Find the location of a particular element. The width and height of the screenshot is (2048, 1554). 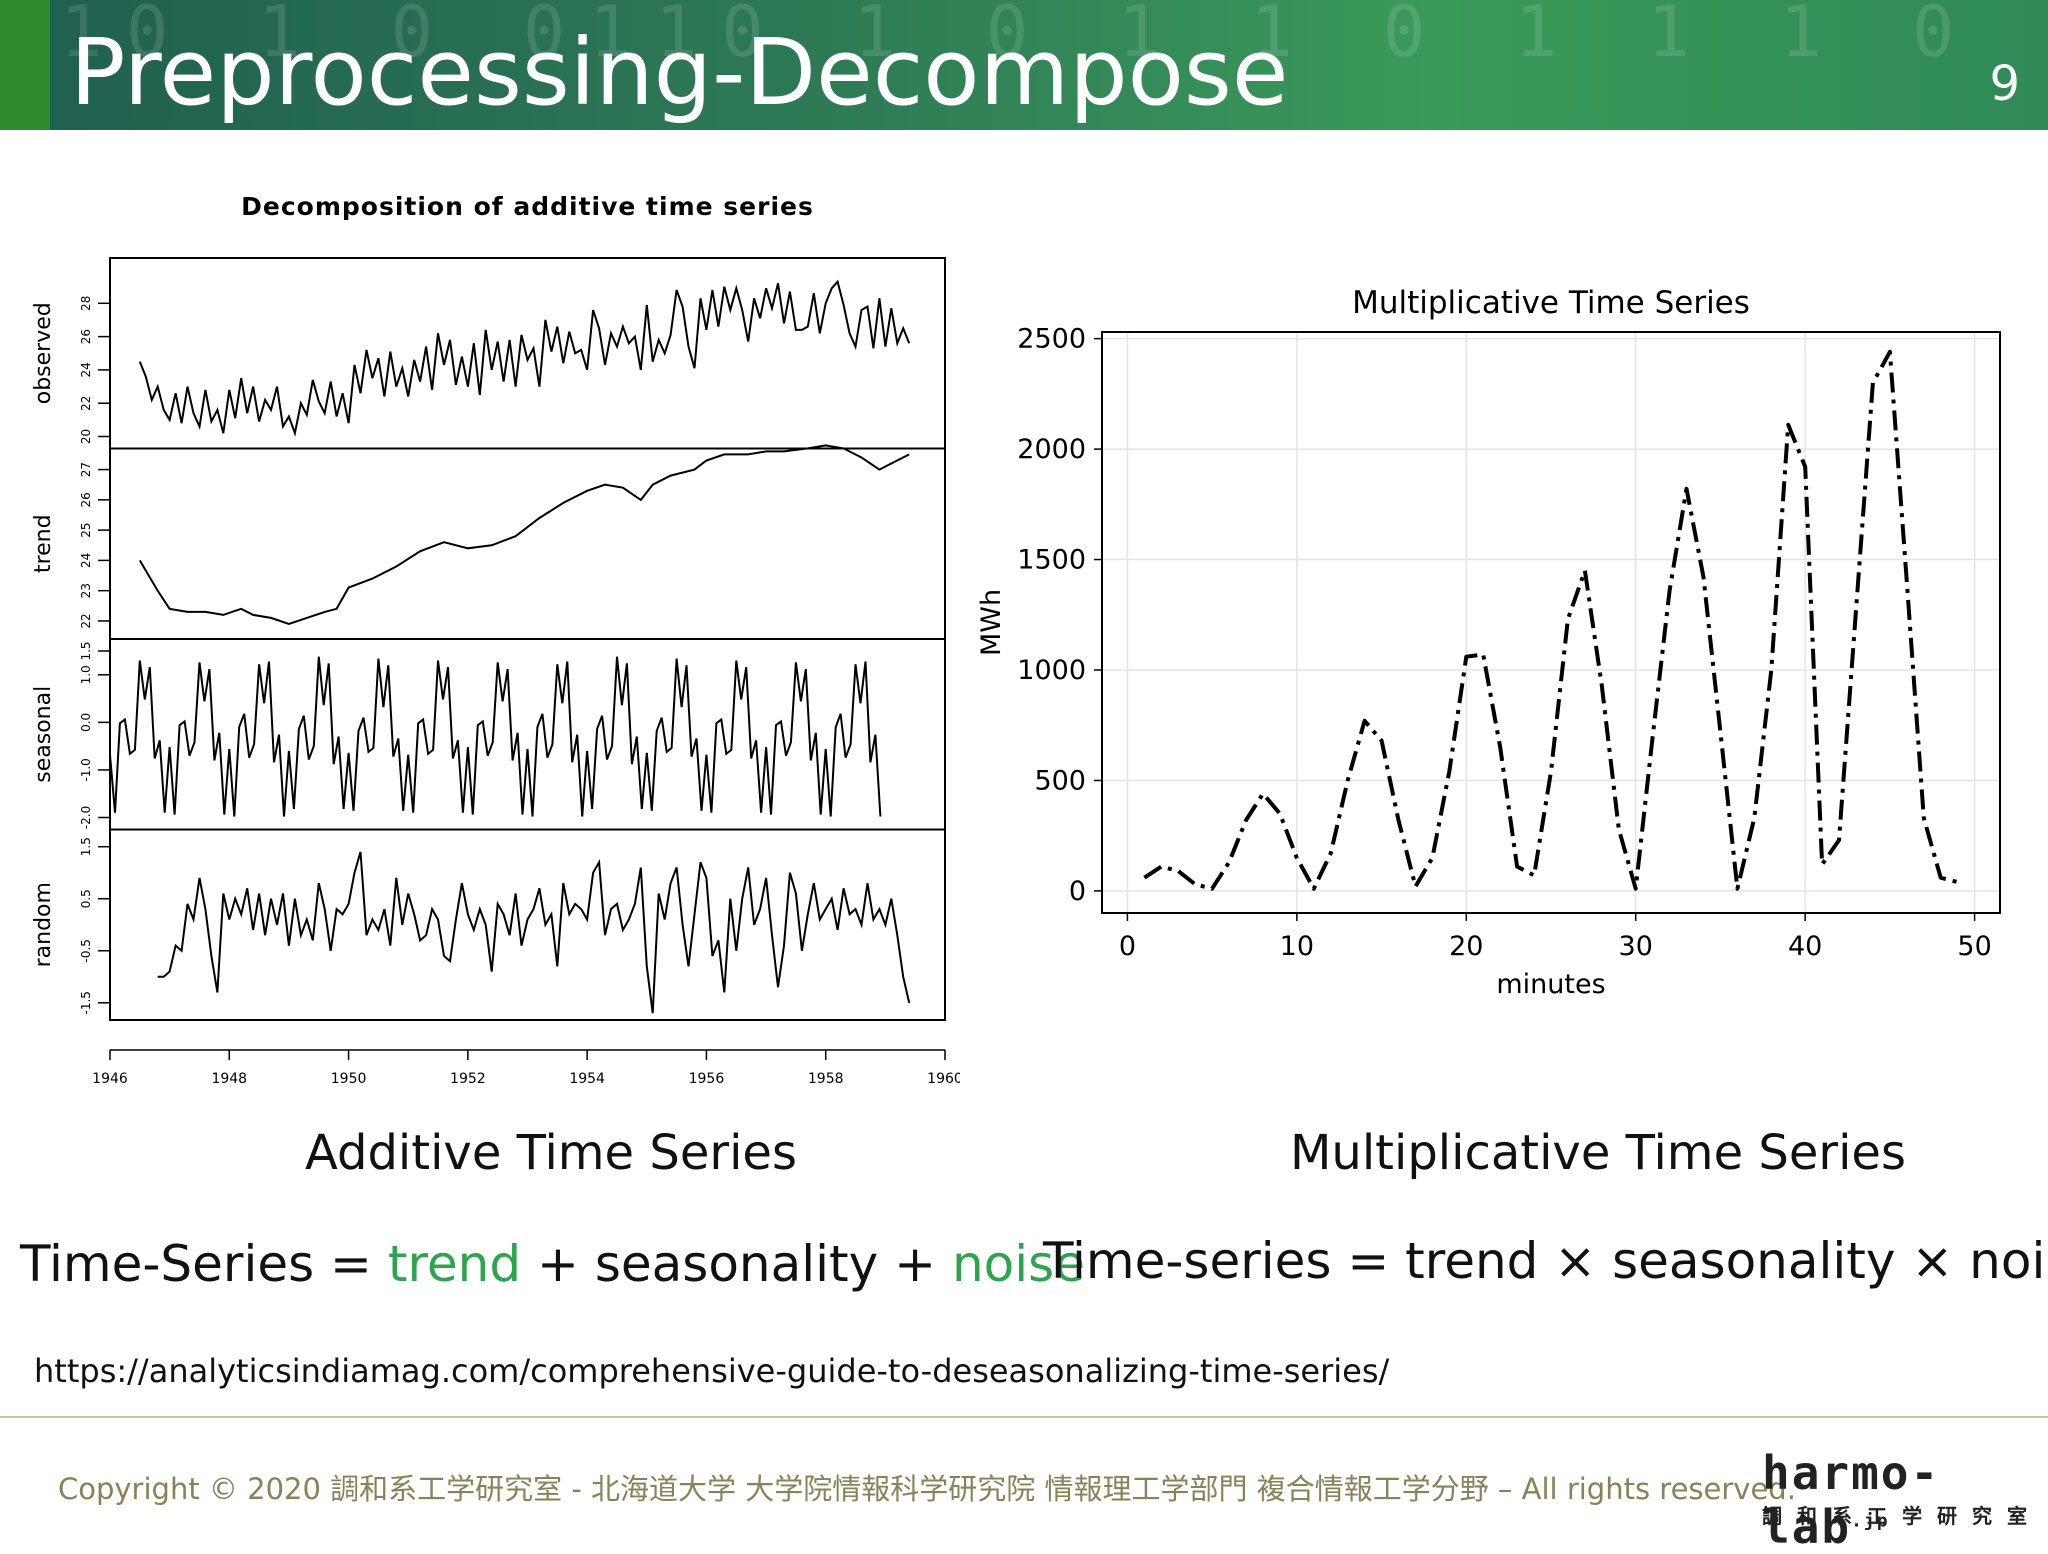

y-tick-label: 20 is located at coordinates (86, 436).